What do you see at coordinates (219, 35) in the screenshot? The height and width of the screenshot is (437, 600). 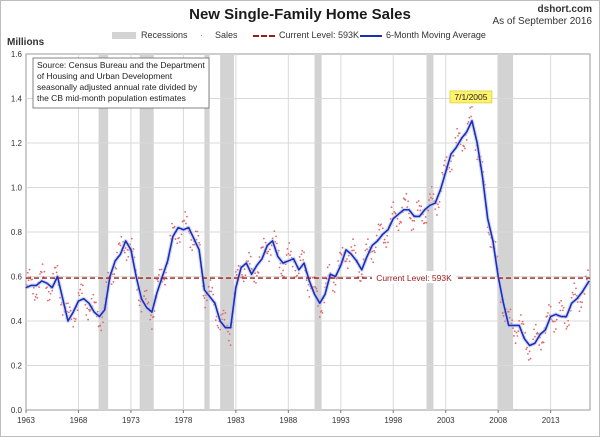 I see `legend-sales: · Sales` at bounding box center [219, 35].